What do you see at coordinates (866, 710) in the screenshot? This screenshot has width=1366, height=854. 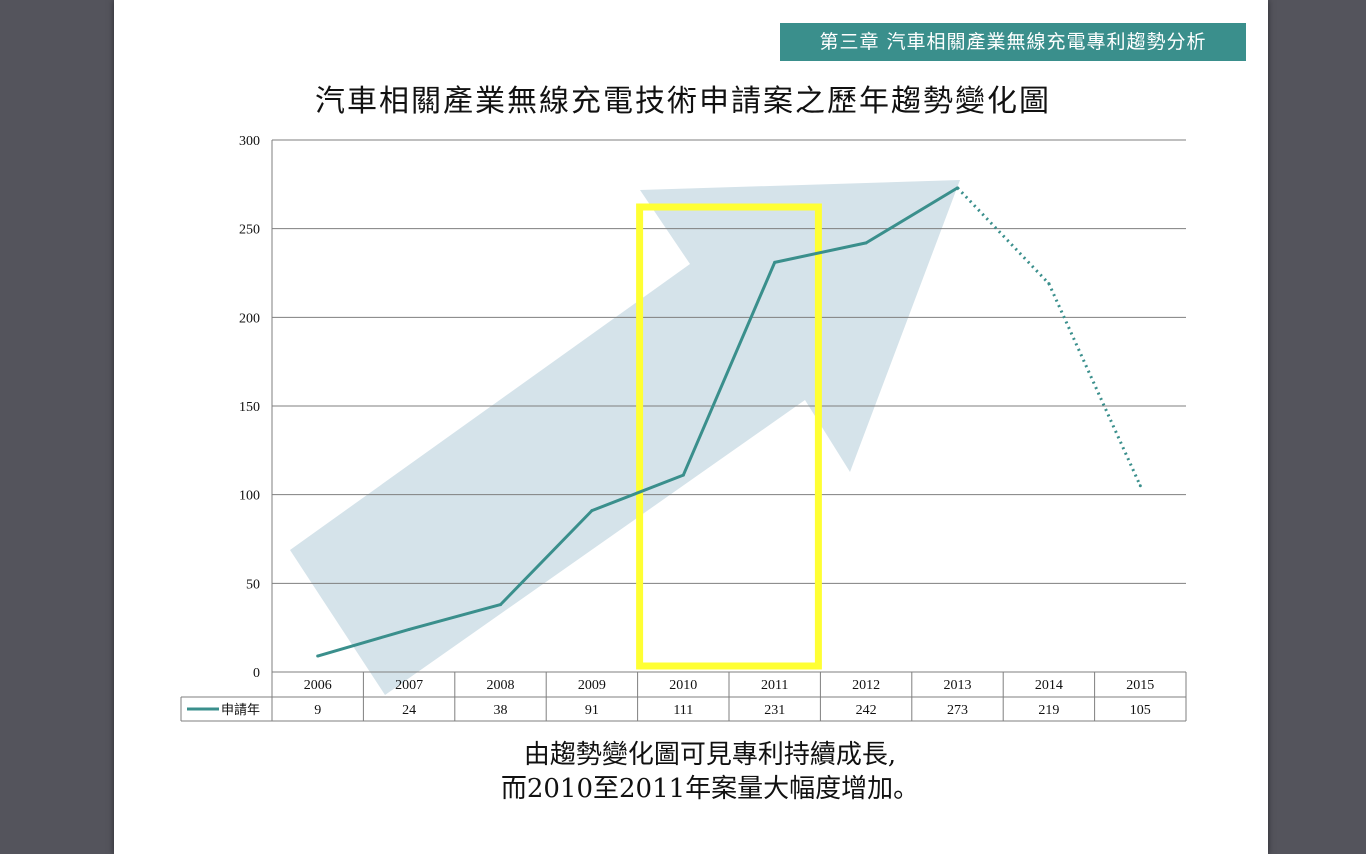 I see `data-label: 242` at bounding box center [866, 710].